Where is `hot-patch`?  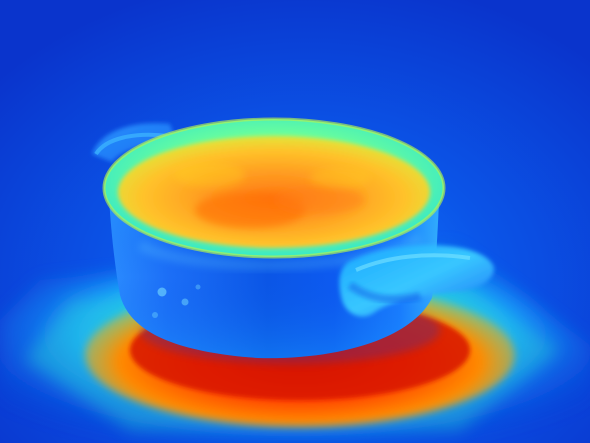
hot-patch is located at coordinates (320, 200).